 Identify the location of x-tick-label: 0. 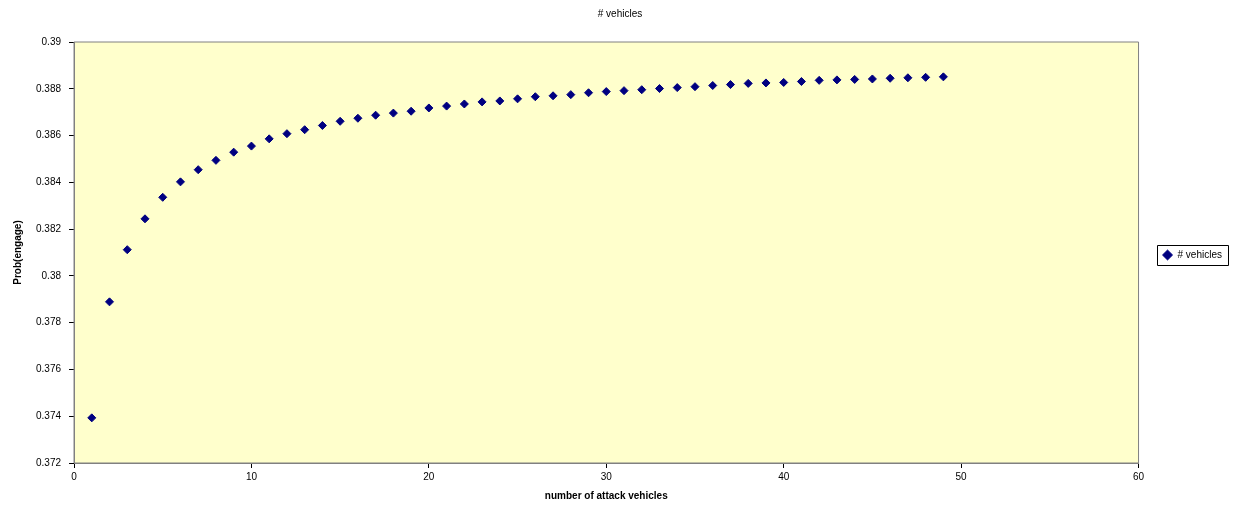
(74, 476).